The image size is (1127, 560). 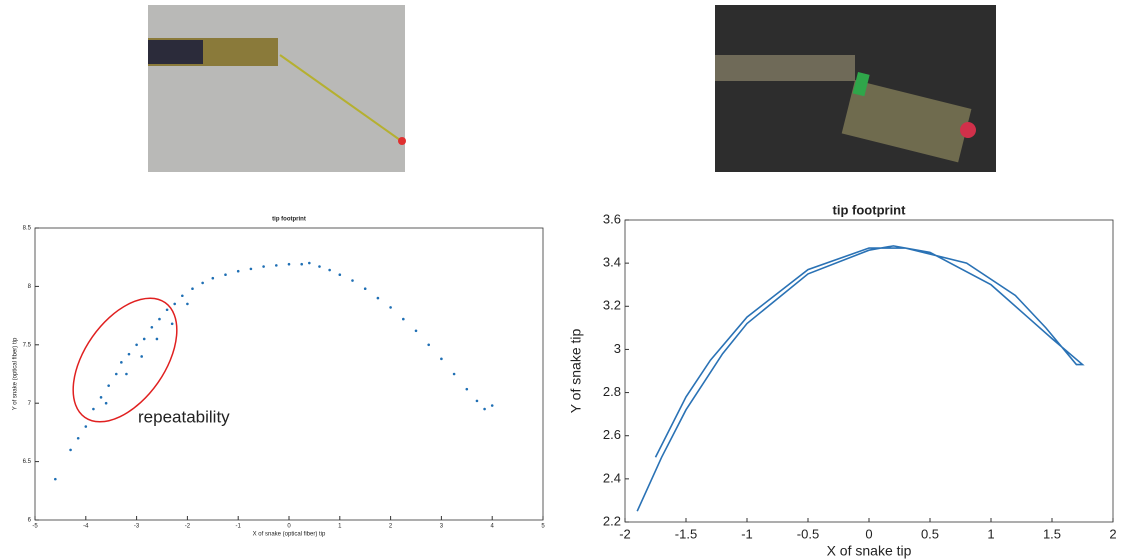 What do you see at coordinates (855, 88) in the screenshot?
I see `photo-snake` at bounding box center [855, 88].